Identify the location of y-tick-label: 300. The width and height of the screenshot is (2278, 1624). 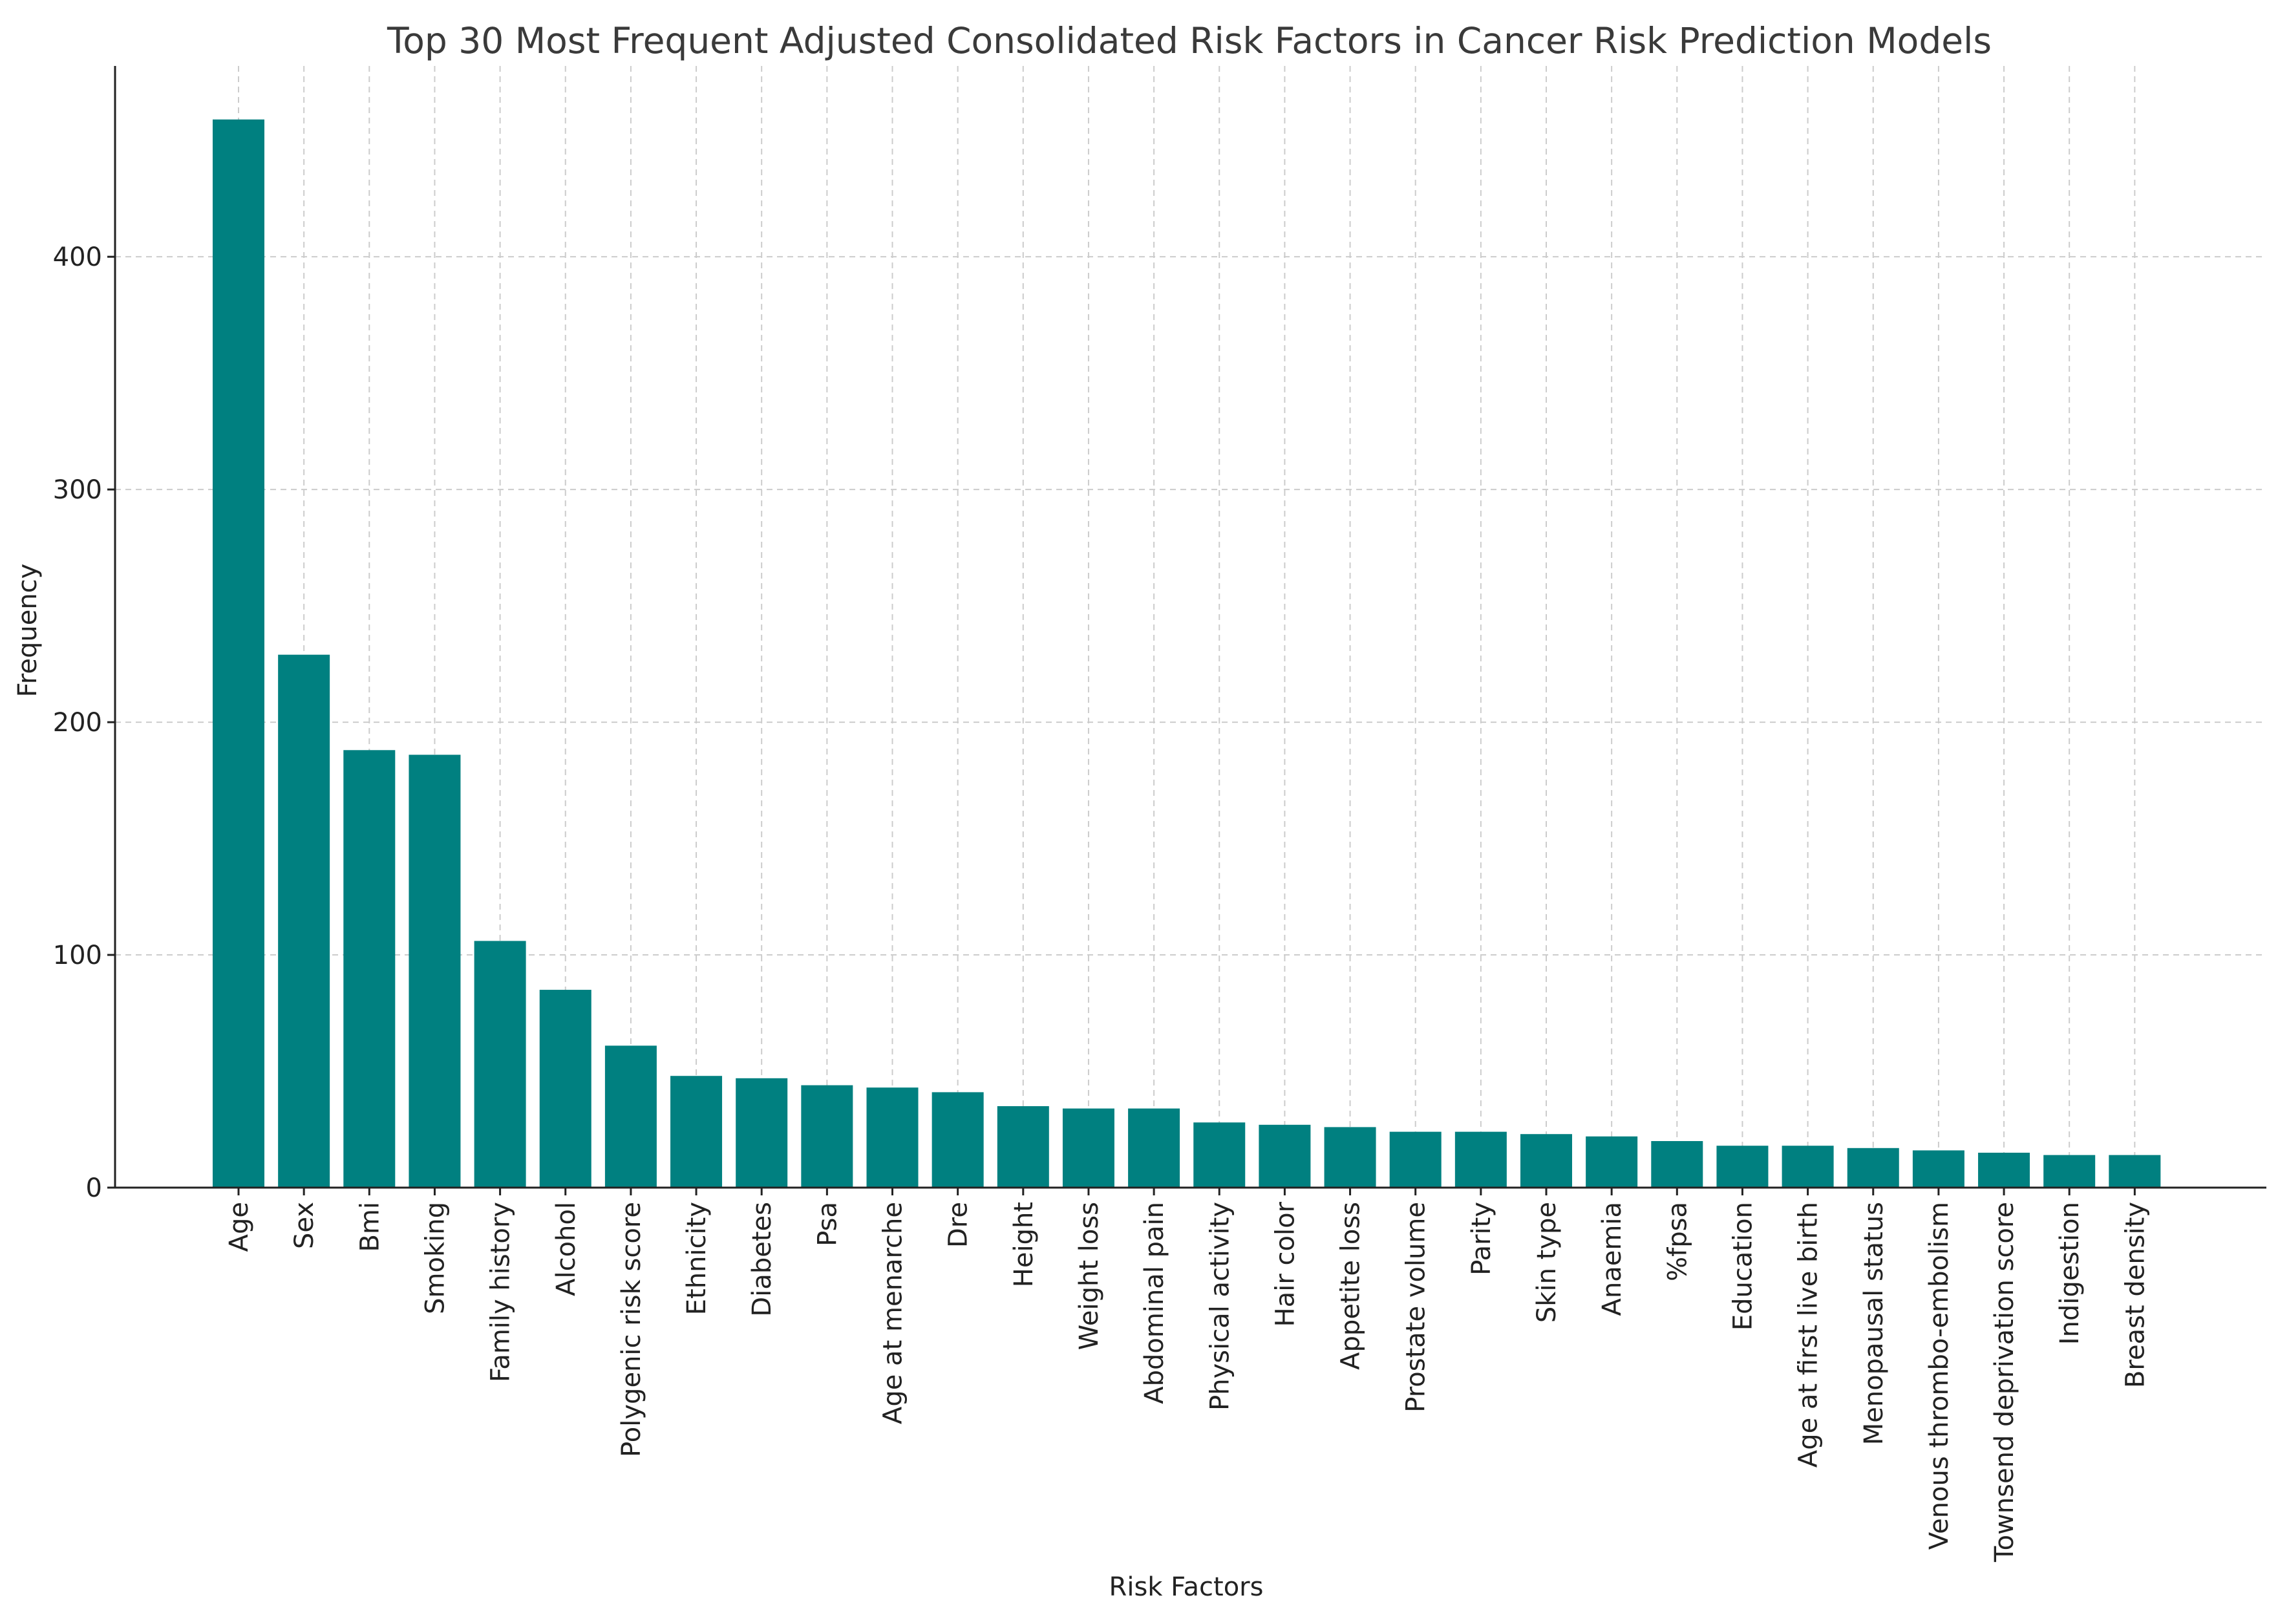
(77, 490).